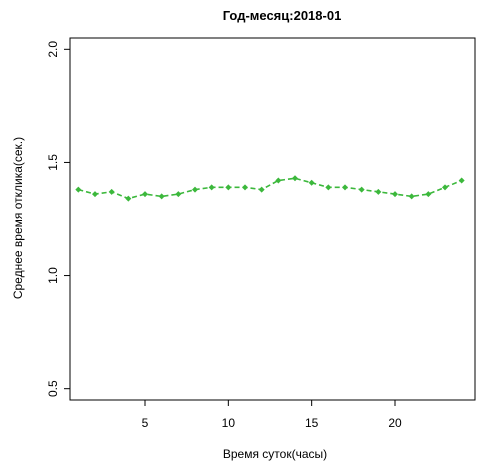 This screenshot has width=479, height=465. I want to click on chart-title: Год-месяц:2018-01, so click(282, 15).